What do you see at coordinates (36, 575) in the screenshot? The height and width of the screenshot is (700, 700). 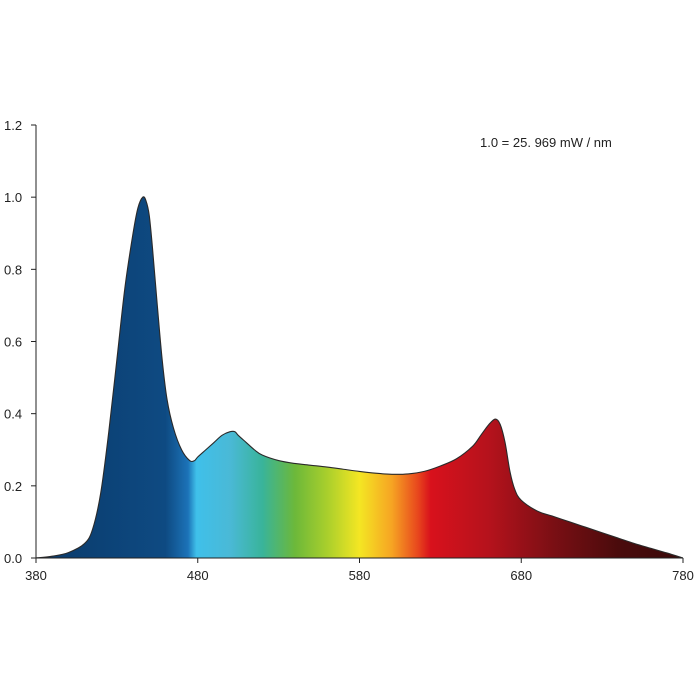 I see `x-tick-label: 380` at bounding box center [36, 575].